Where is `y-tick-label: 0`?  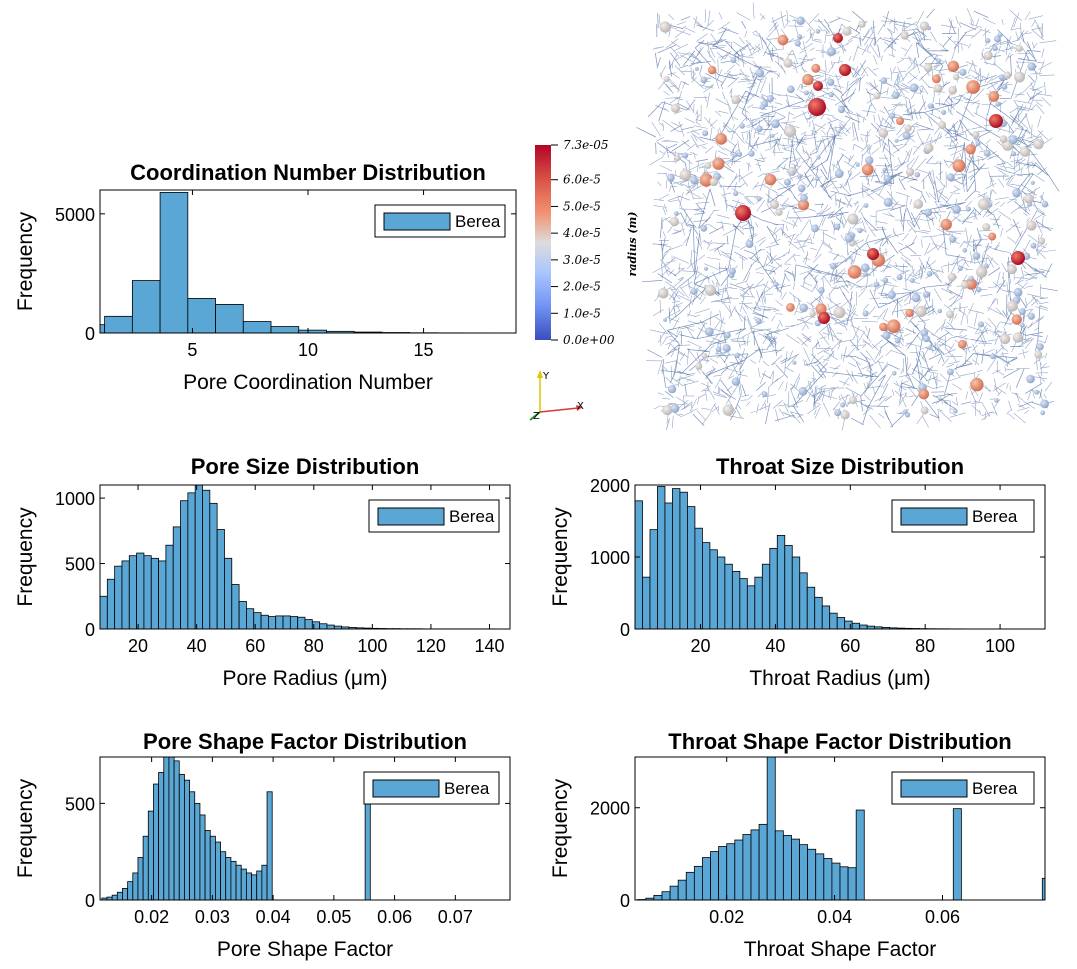
y-tick-label: 0 is located at coordinates (625, 630).